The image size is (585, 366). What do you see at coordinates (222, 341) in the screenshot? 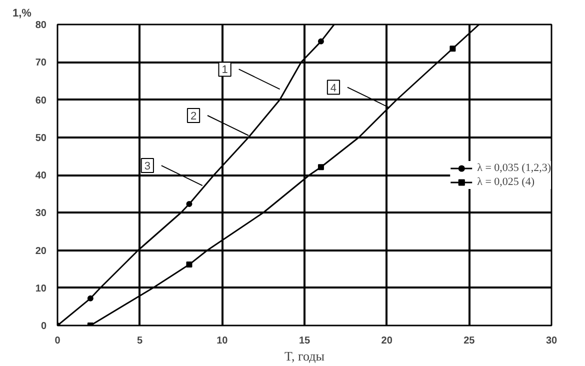
I see `x-tick-label: 10` at bounding box center [222, 341].